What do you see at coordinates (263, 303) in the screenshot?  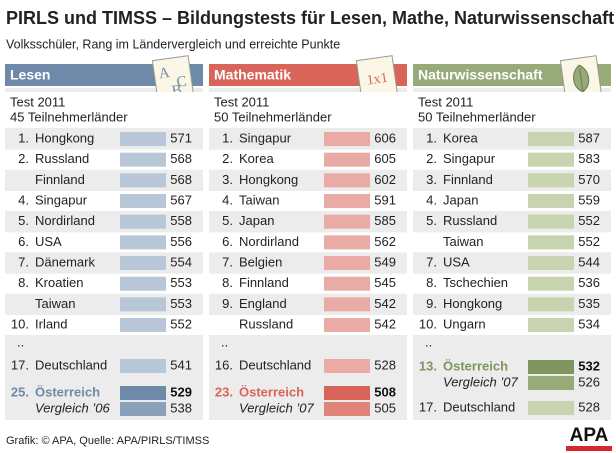 I see `country-name: England` at bounding box center [263, 303].